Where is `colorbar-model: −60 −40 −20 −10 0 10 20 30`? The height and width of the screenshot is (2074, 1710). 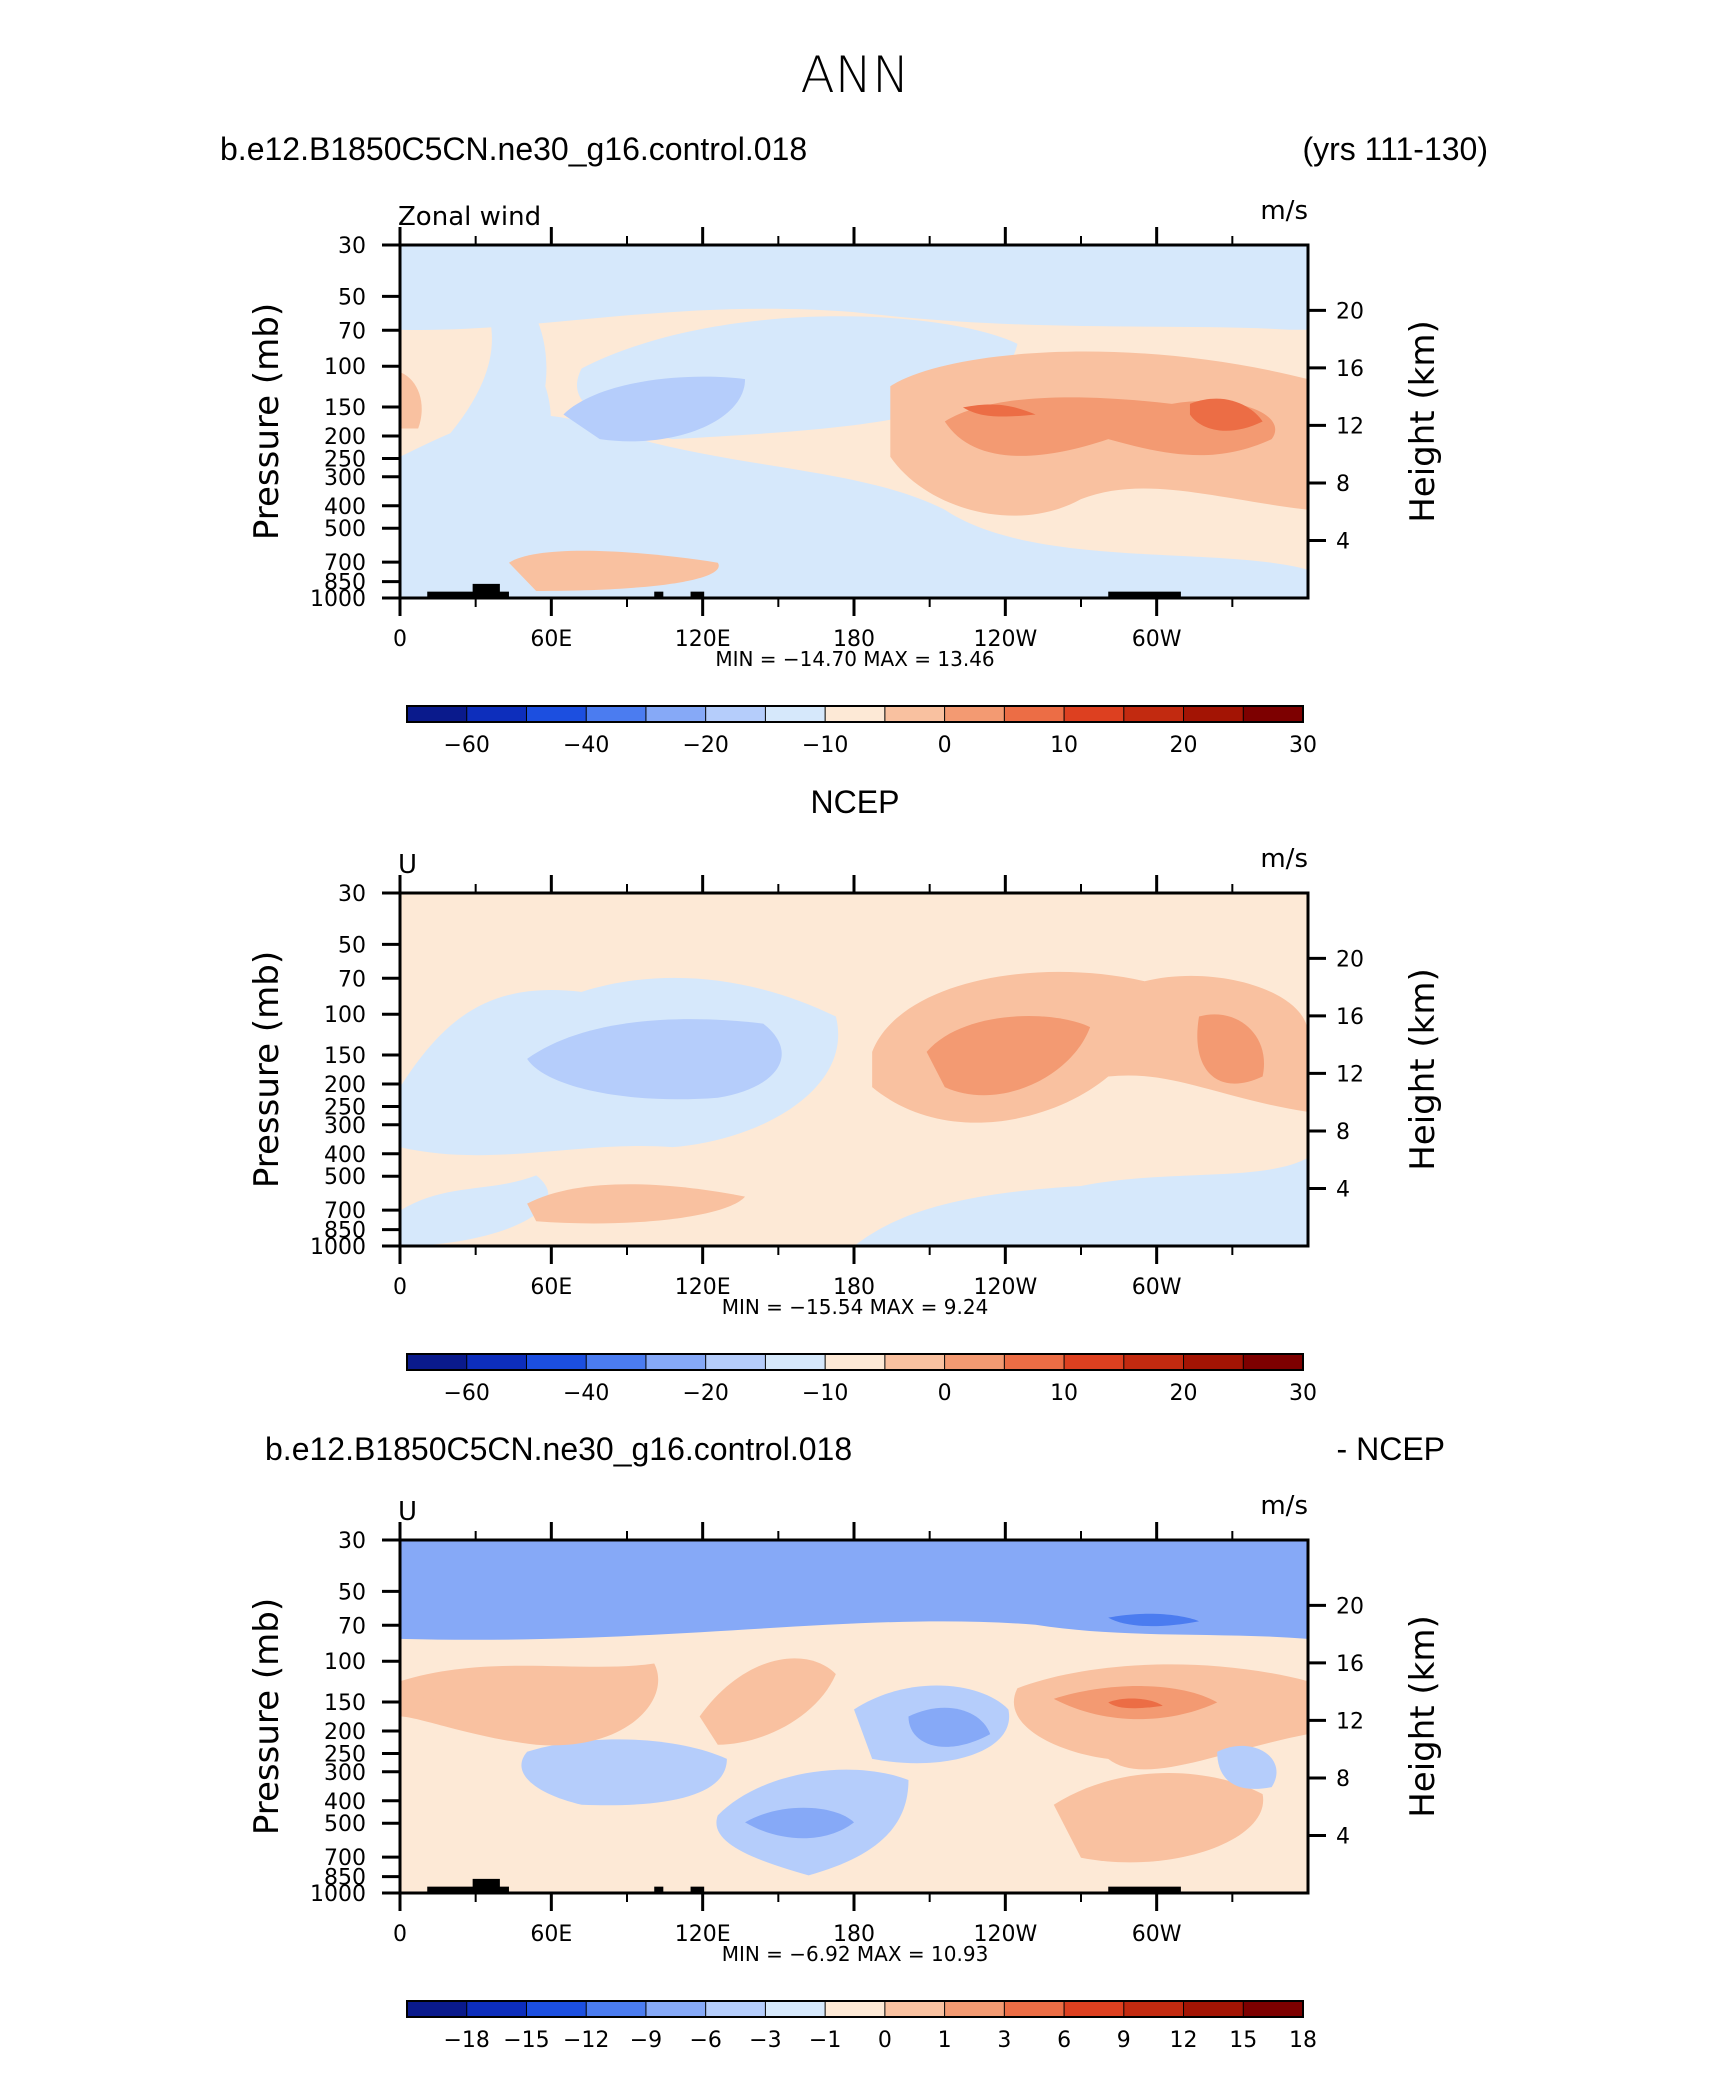
colorbar-model: −60 −40 −20 −10 0 10 20 30 is located at coordinates (861, 731).